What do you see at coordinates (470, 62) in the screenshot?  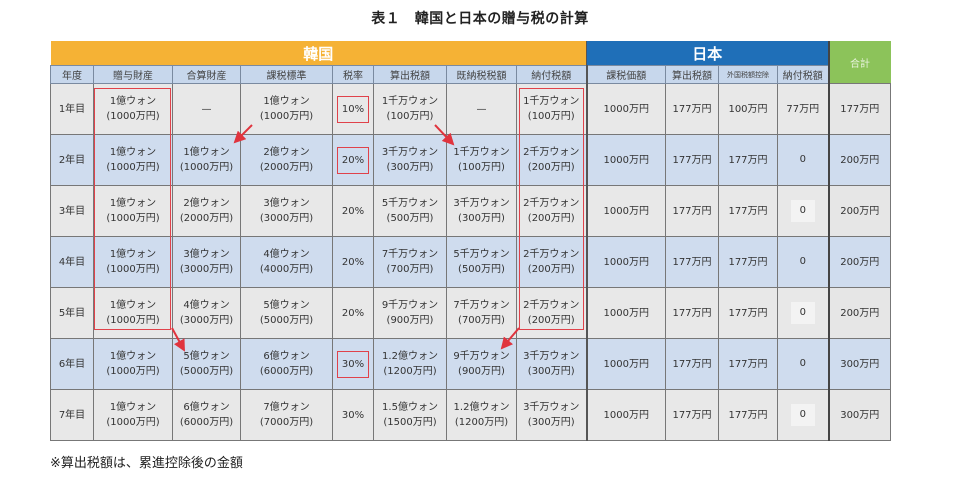 I see `group-header-row: 韓国 日本 合計` at bounding box center [470, 62].